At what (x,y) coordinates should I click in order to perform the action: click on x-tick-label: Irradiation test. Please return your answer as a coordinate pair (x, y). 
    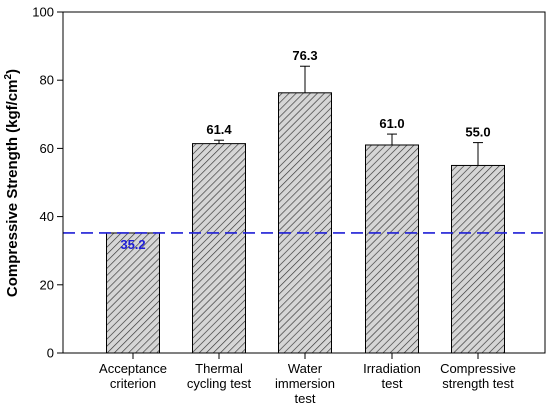
    Looking at the image, I should click on (392, 376).